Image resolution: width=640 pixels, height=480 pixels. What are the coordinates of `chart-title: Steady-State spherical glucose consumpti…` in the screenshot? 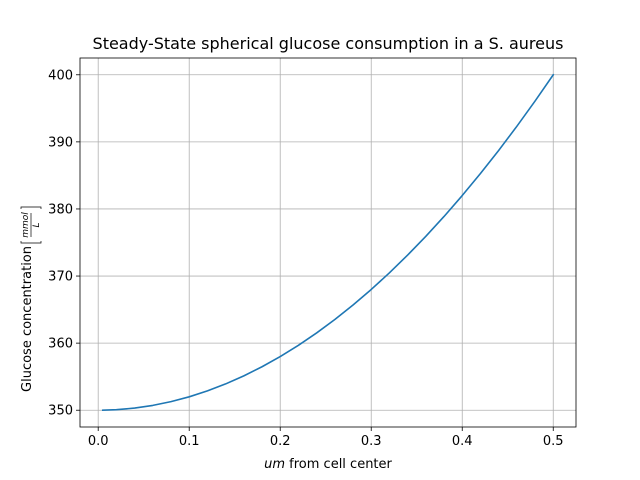 It's located at (328, 43).